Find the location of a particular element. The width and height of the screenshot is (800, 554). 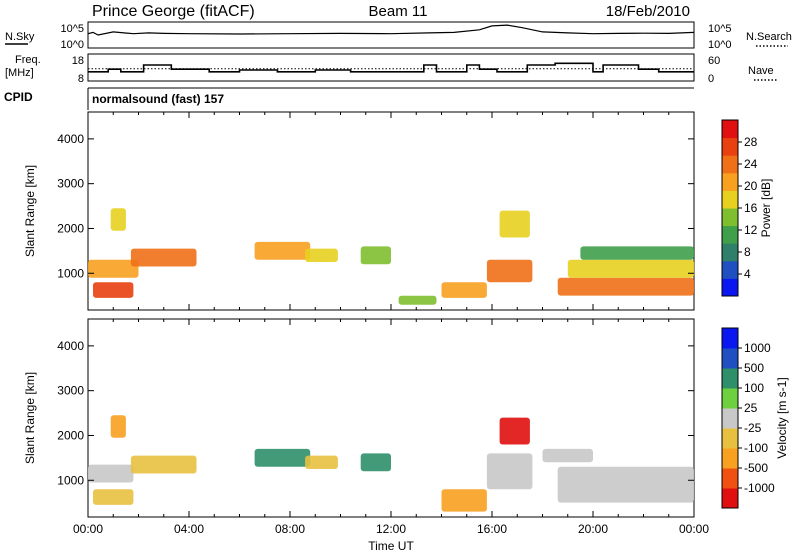

x-tick-label: 16:00 is located at coordinates (492, 529).